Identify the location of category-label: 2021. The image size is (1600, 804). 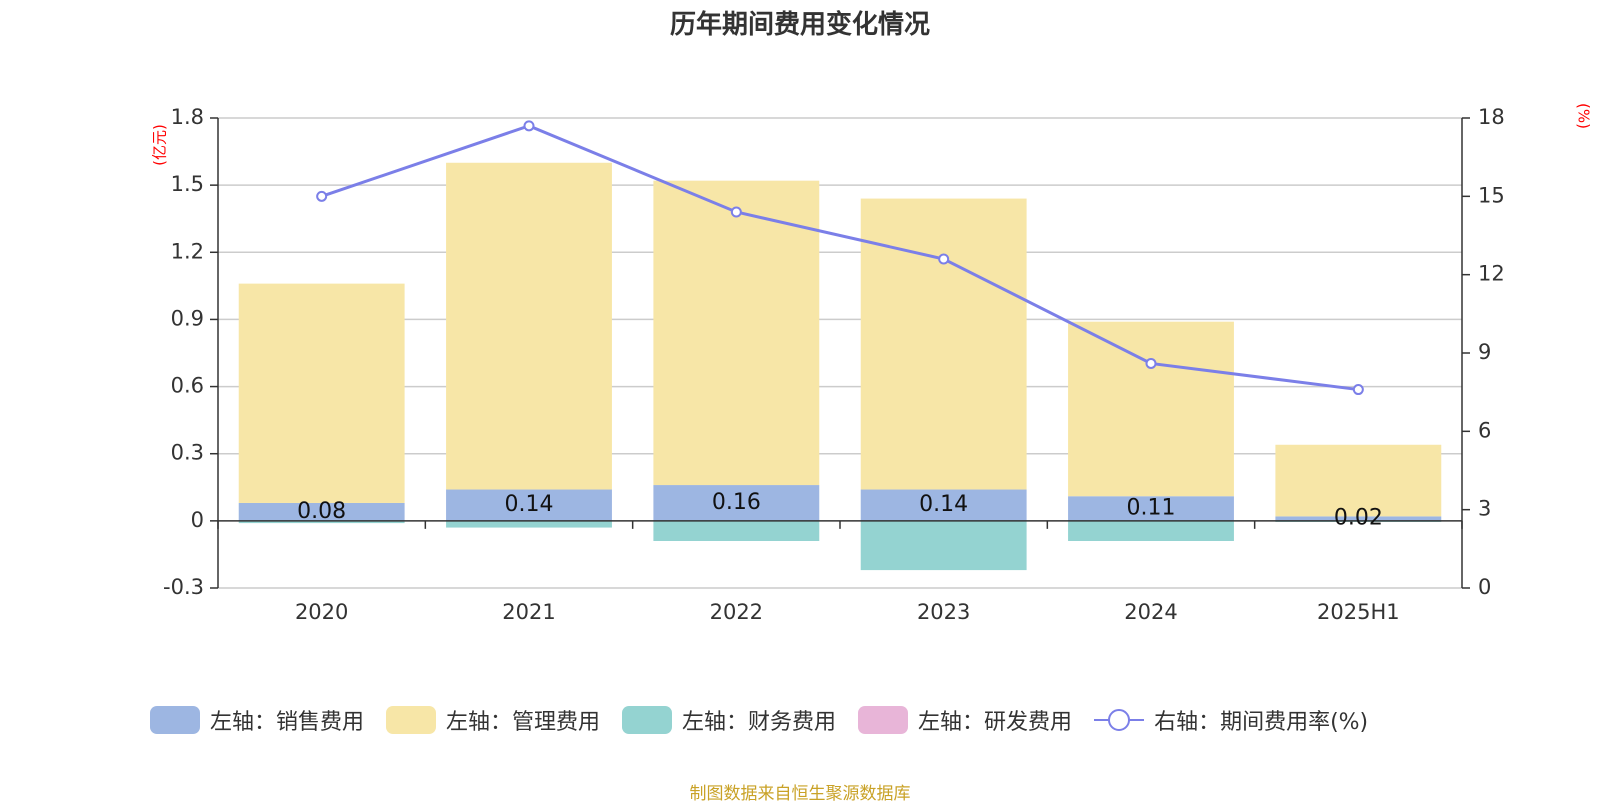
(528, 612).